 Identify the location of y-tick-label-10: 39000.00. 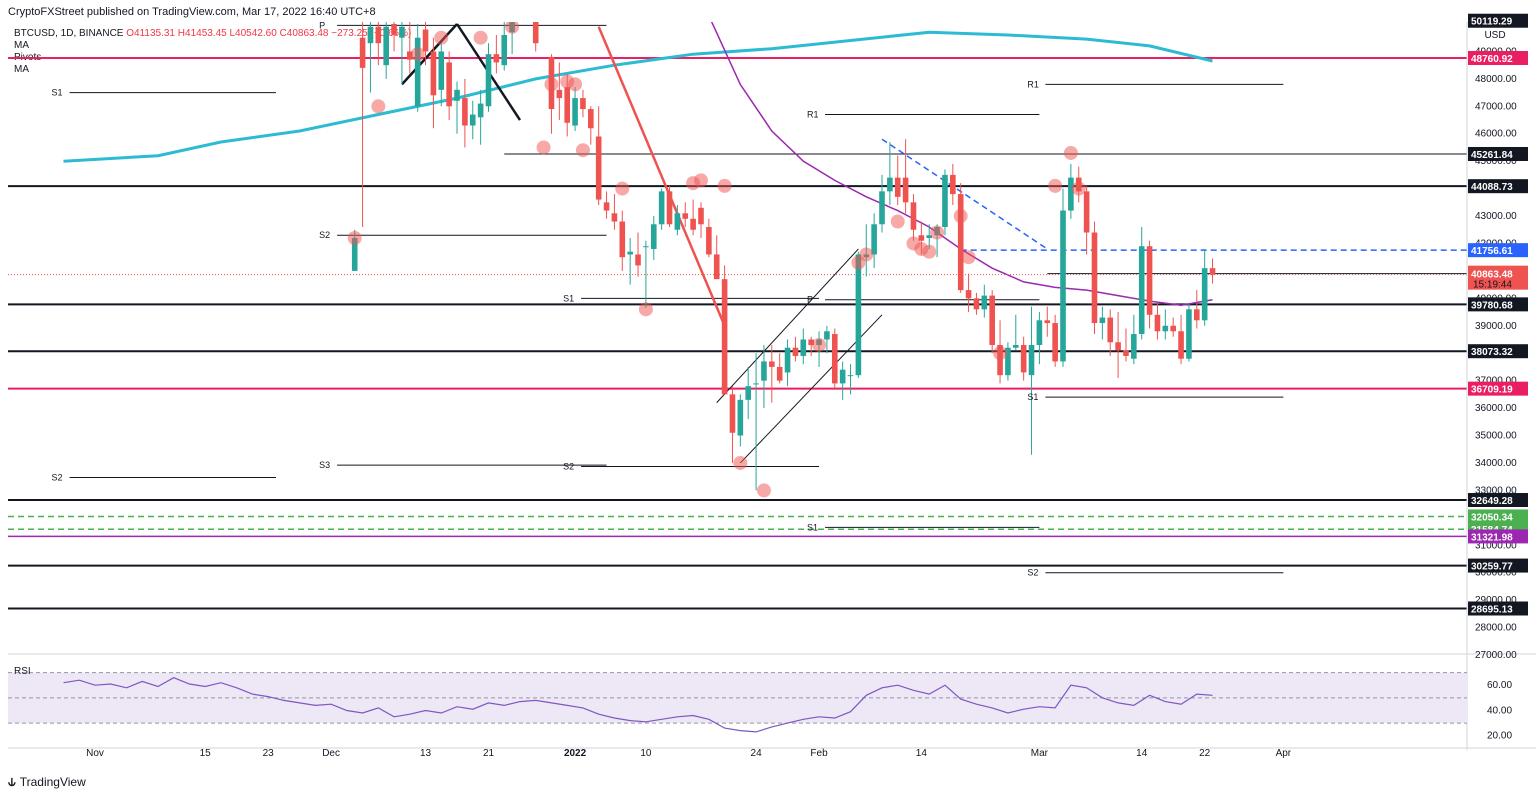
(1496, 326).